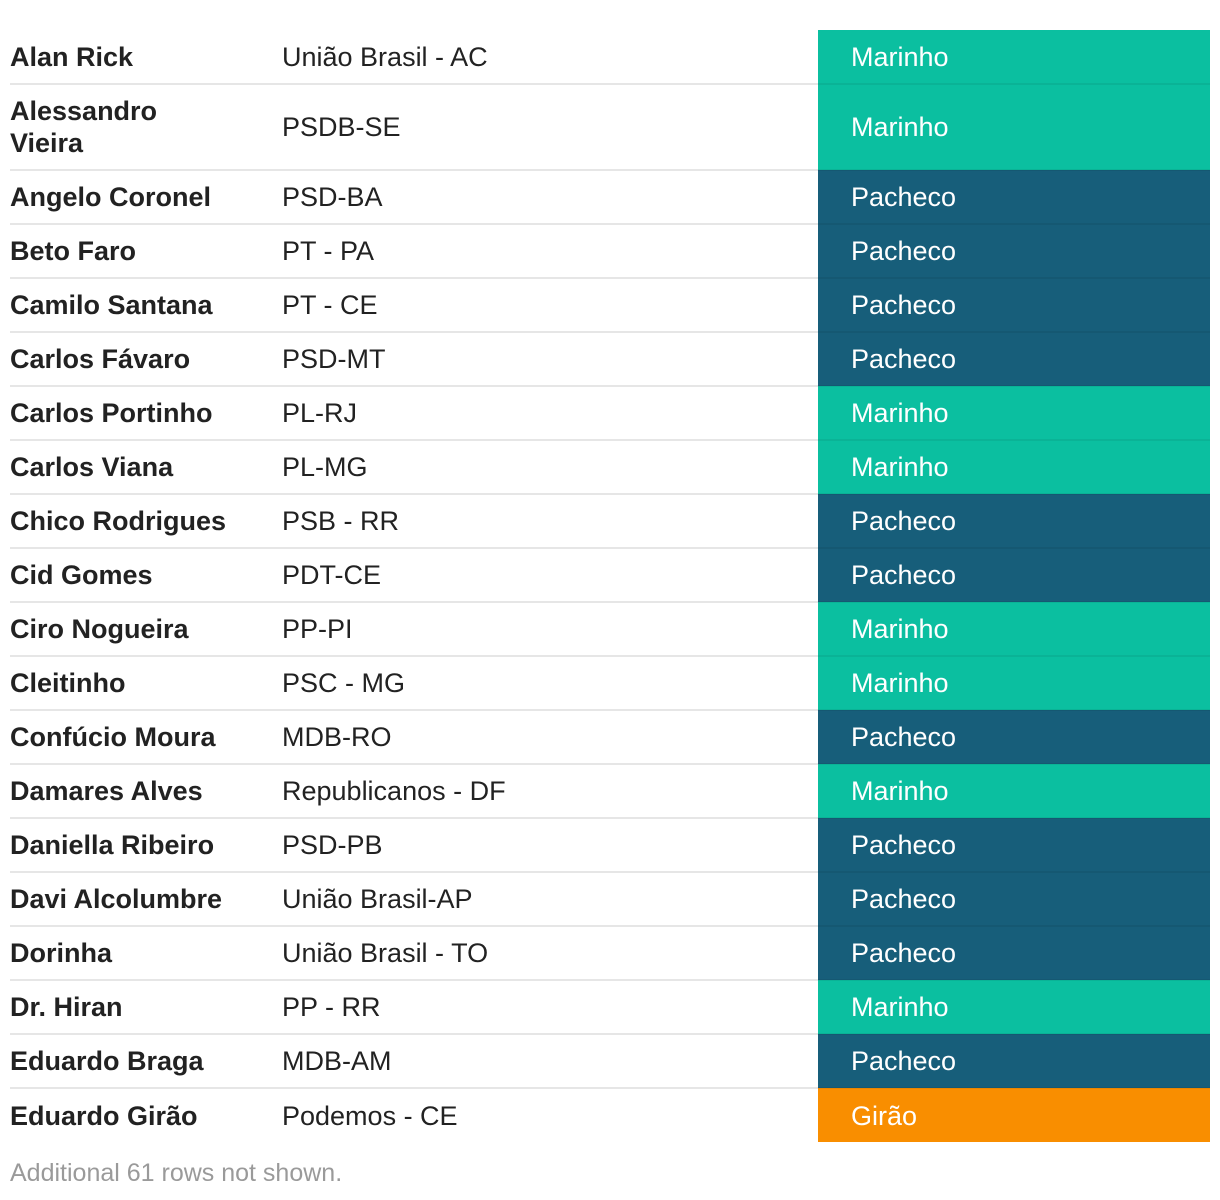 The width and height of the screenshot is (1220, 1200). I want to click on name-cell: Carlos Portinho, so click(146, 413).